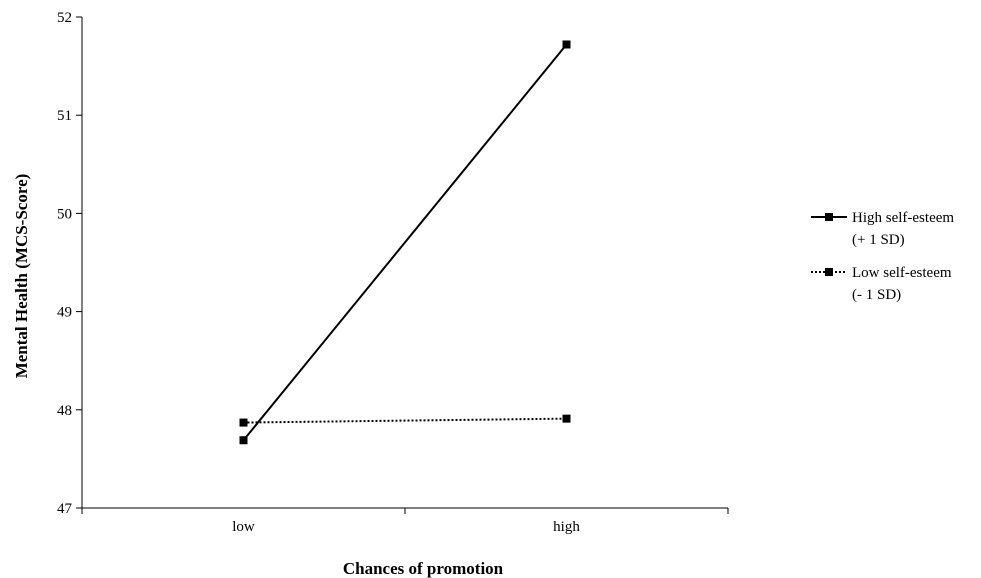 The width and height of the screenshot is (981, 578). Describe the element at coordinates (878, 240) in the screenshot. I see `legend-label: (+ 1 SD)` at that location.